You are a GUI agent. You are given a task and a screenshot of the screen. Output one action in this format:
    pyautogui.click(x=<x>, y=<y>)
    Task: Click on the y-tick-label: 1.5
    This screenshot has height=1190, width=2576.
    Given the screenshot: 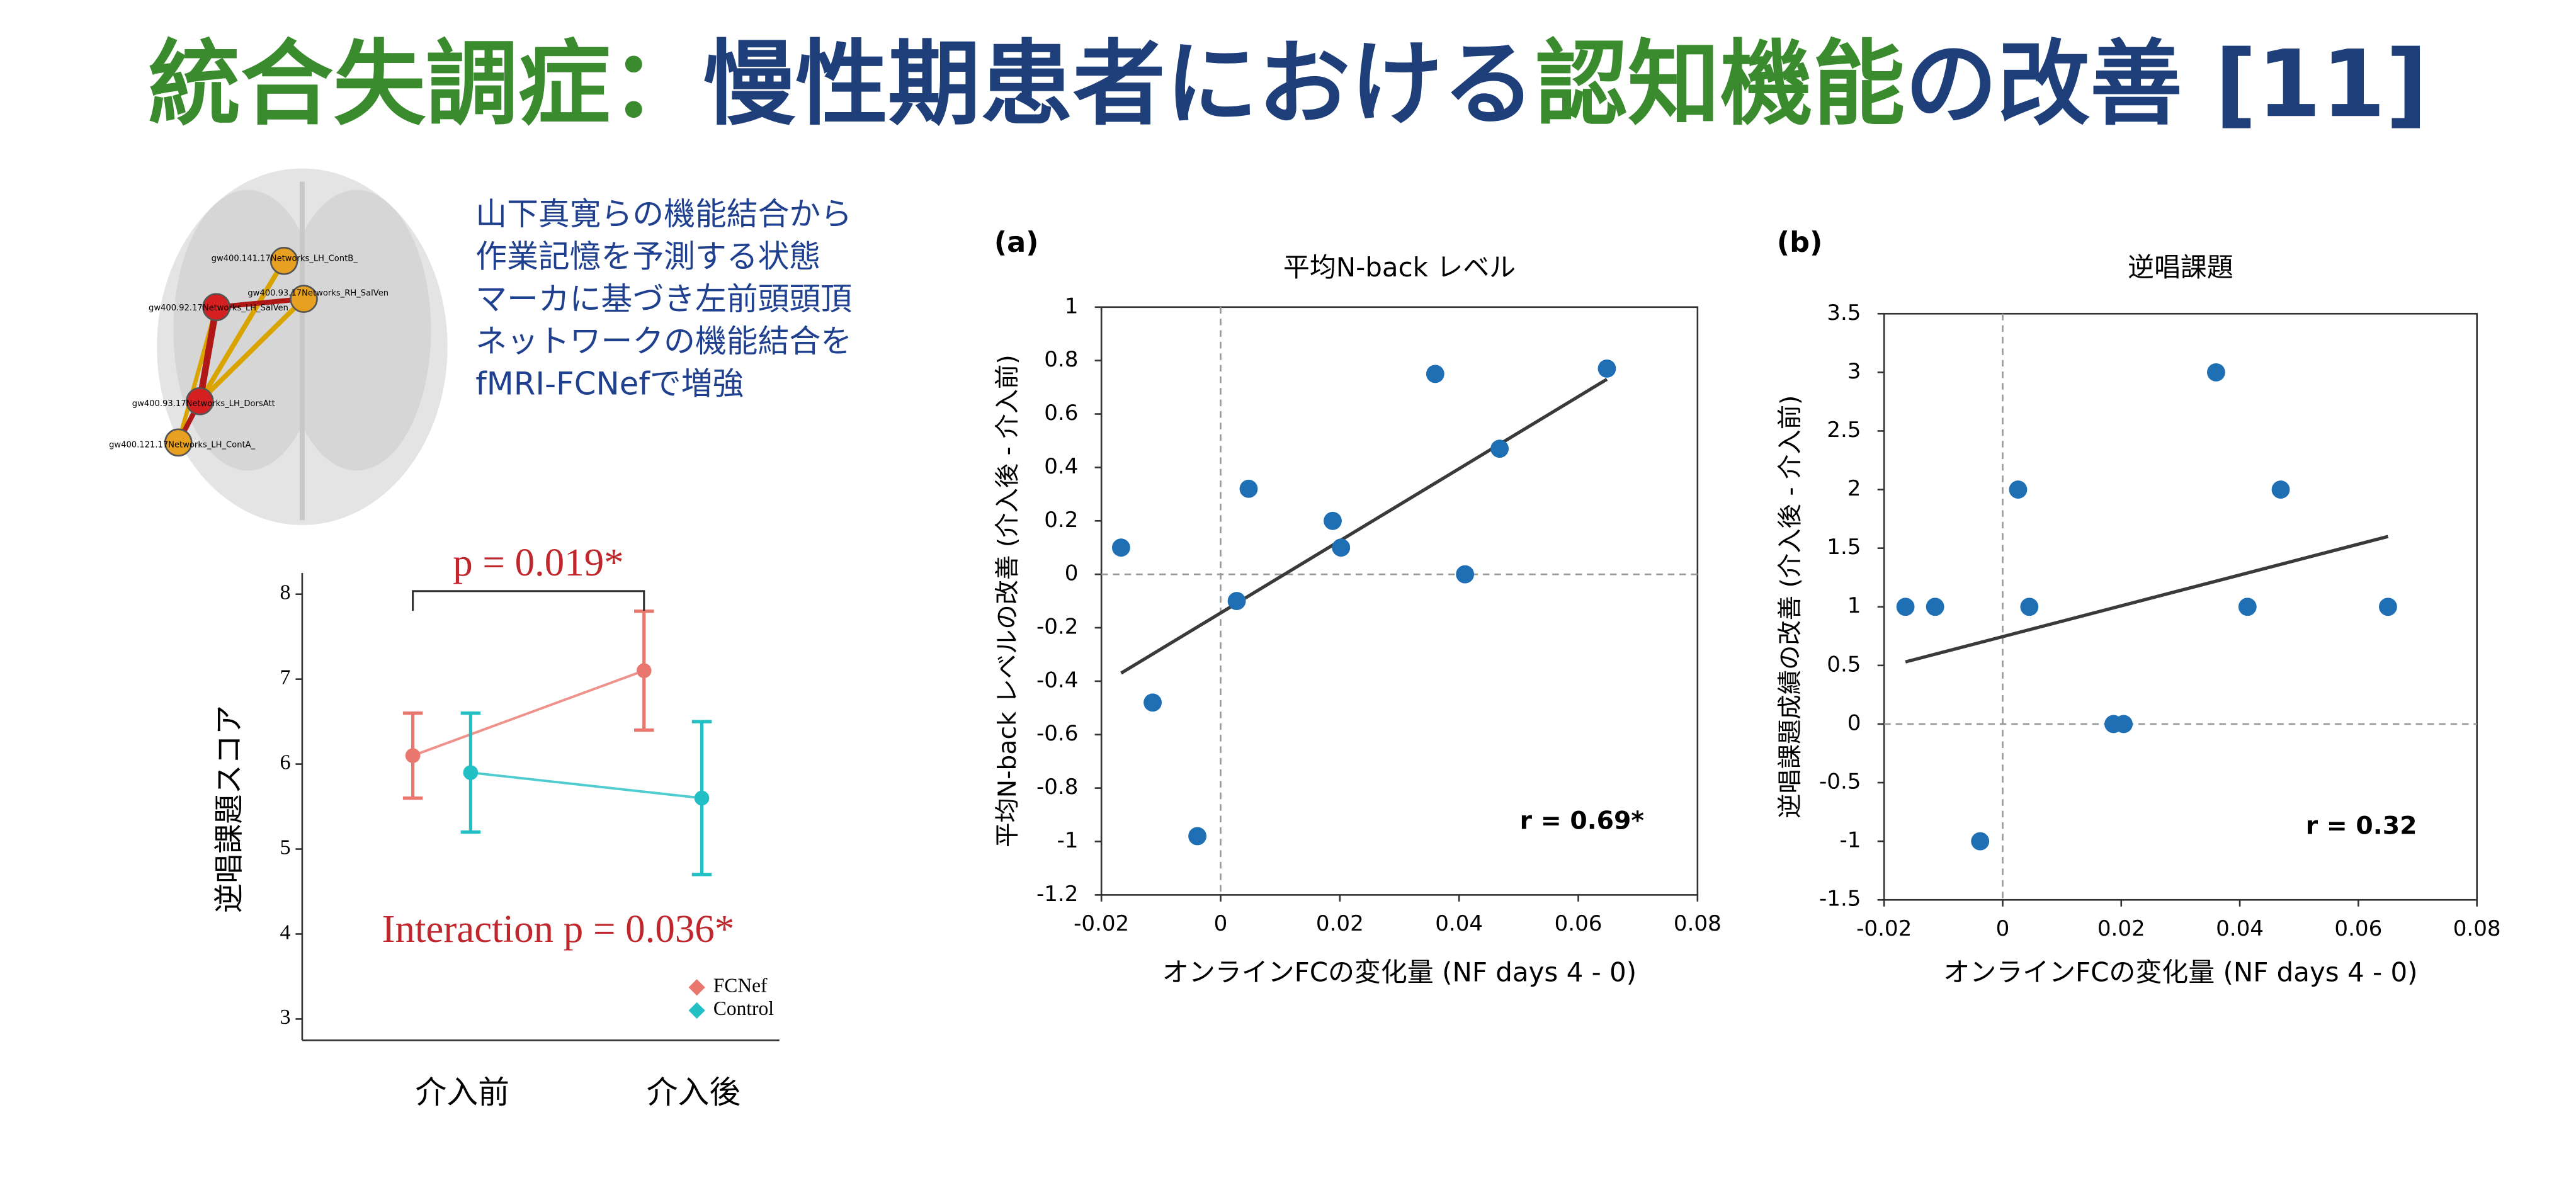 What is the action you would take?
    pyautogui.click(x=1844, y=547)
    